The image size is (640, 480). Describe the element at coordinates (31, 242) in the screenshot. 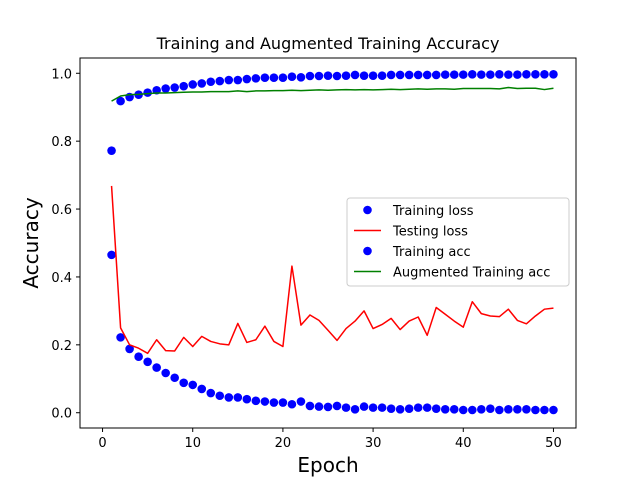

I see `y-axis-label: Accuracy` at that location.